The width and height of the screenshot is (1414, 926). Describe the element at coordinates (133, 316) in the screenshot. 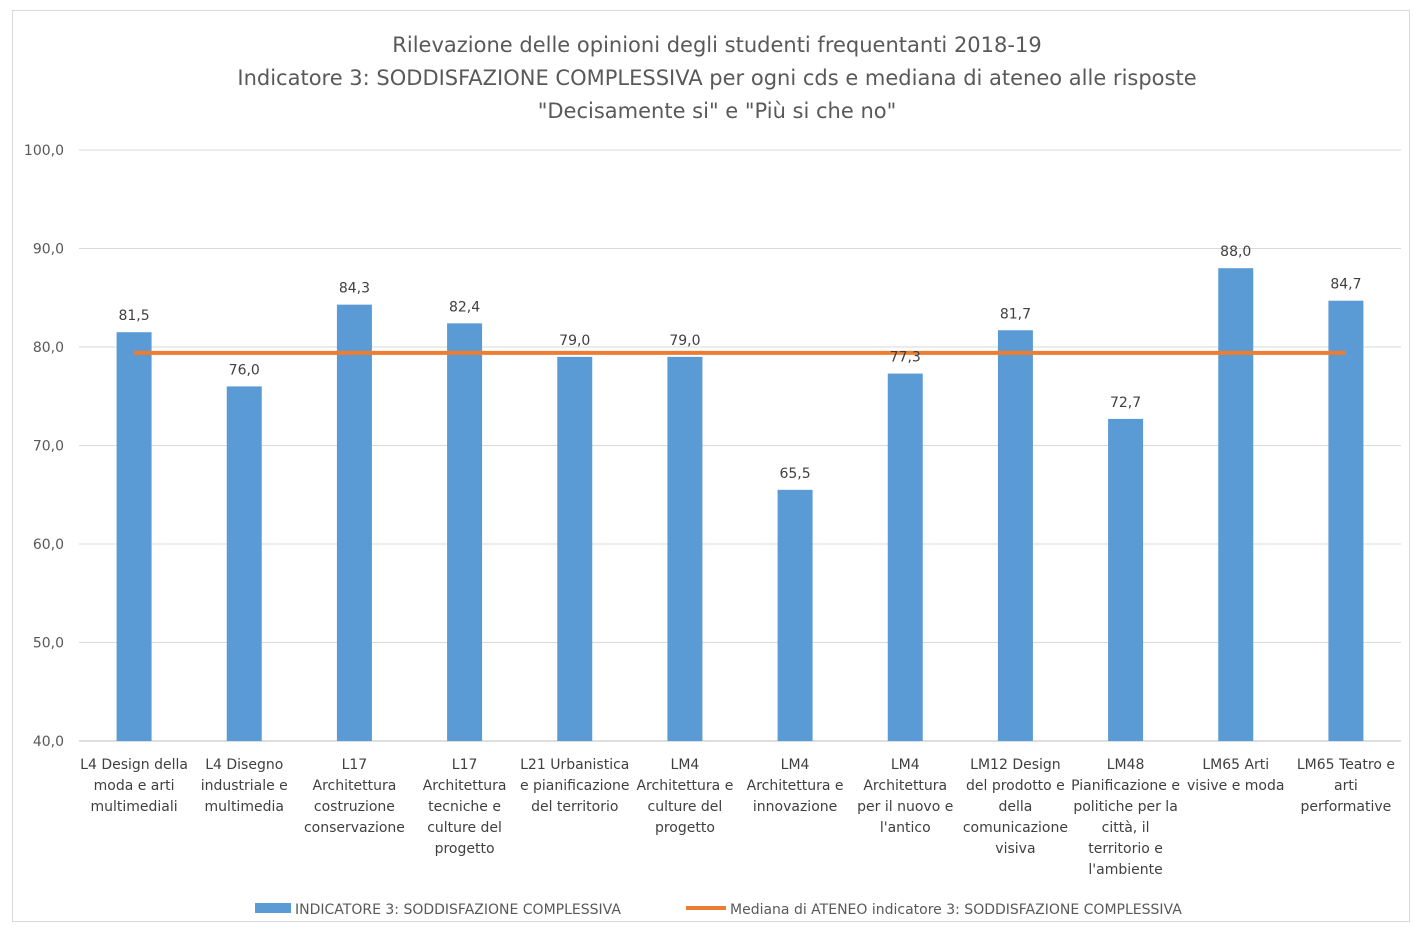

I see `data-label: 81,5` at that location.